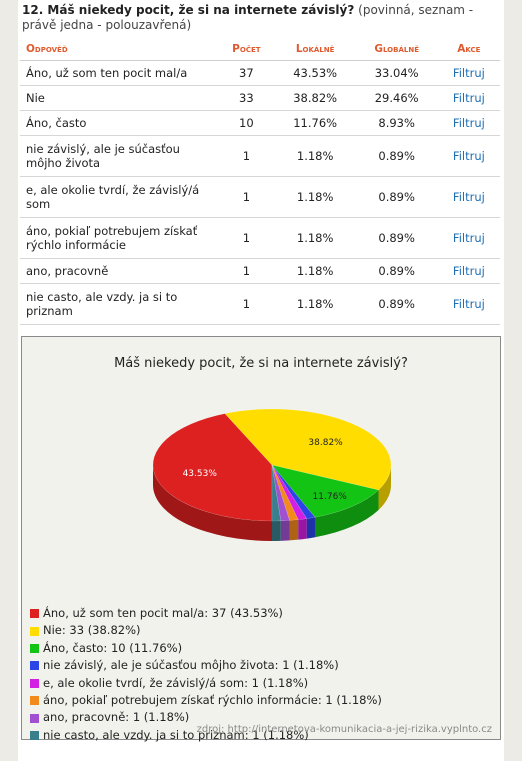 This screenshot has height=761, width=522. I want to click on local-percent-cell: 11.76%, so click(315, 123).